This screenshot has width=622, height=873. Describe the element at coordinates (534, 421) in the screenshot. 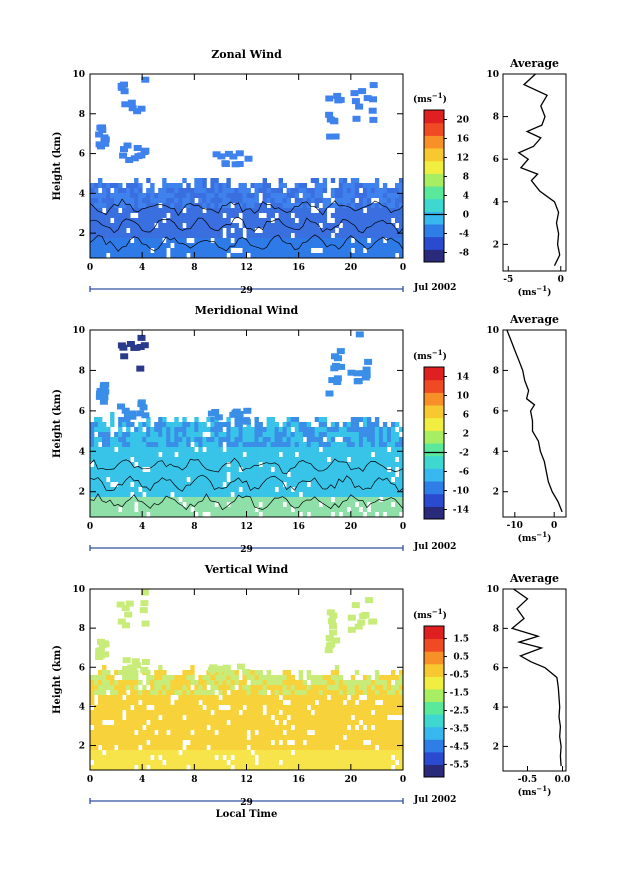

I see `average-line` at that location.